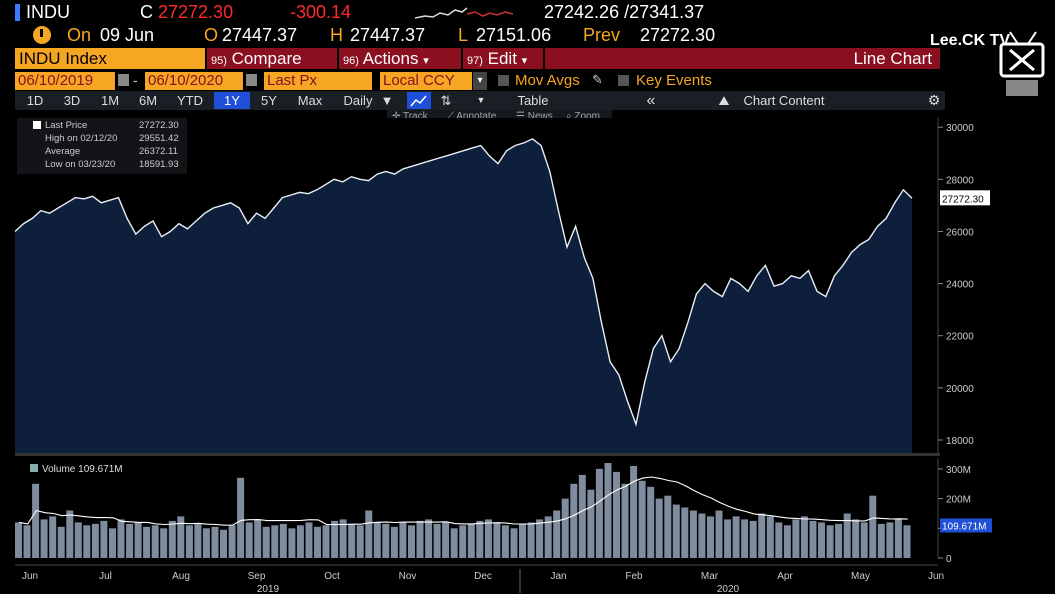 The height and width of the screenshot is (594, 1055). Describe the element at coordinates (318, 81) in the screenshot. I see `price-field-select: Last Px` at that location.